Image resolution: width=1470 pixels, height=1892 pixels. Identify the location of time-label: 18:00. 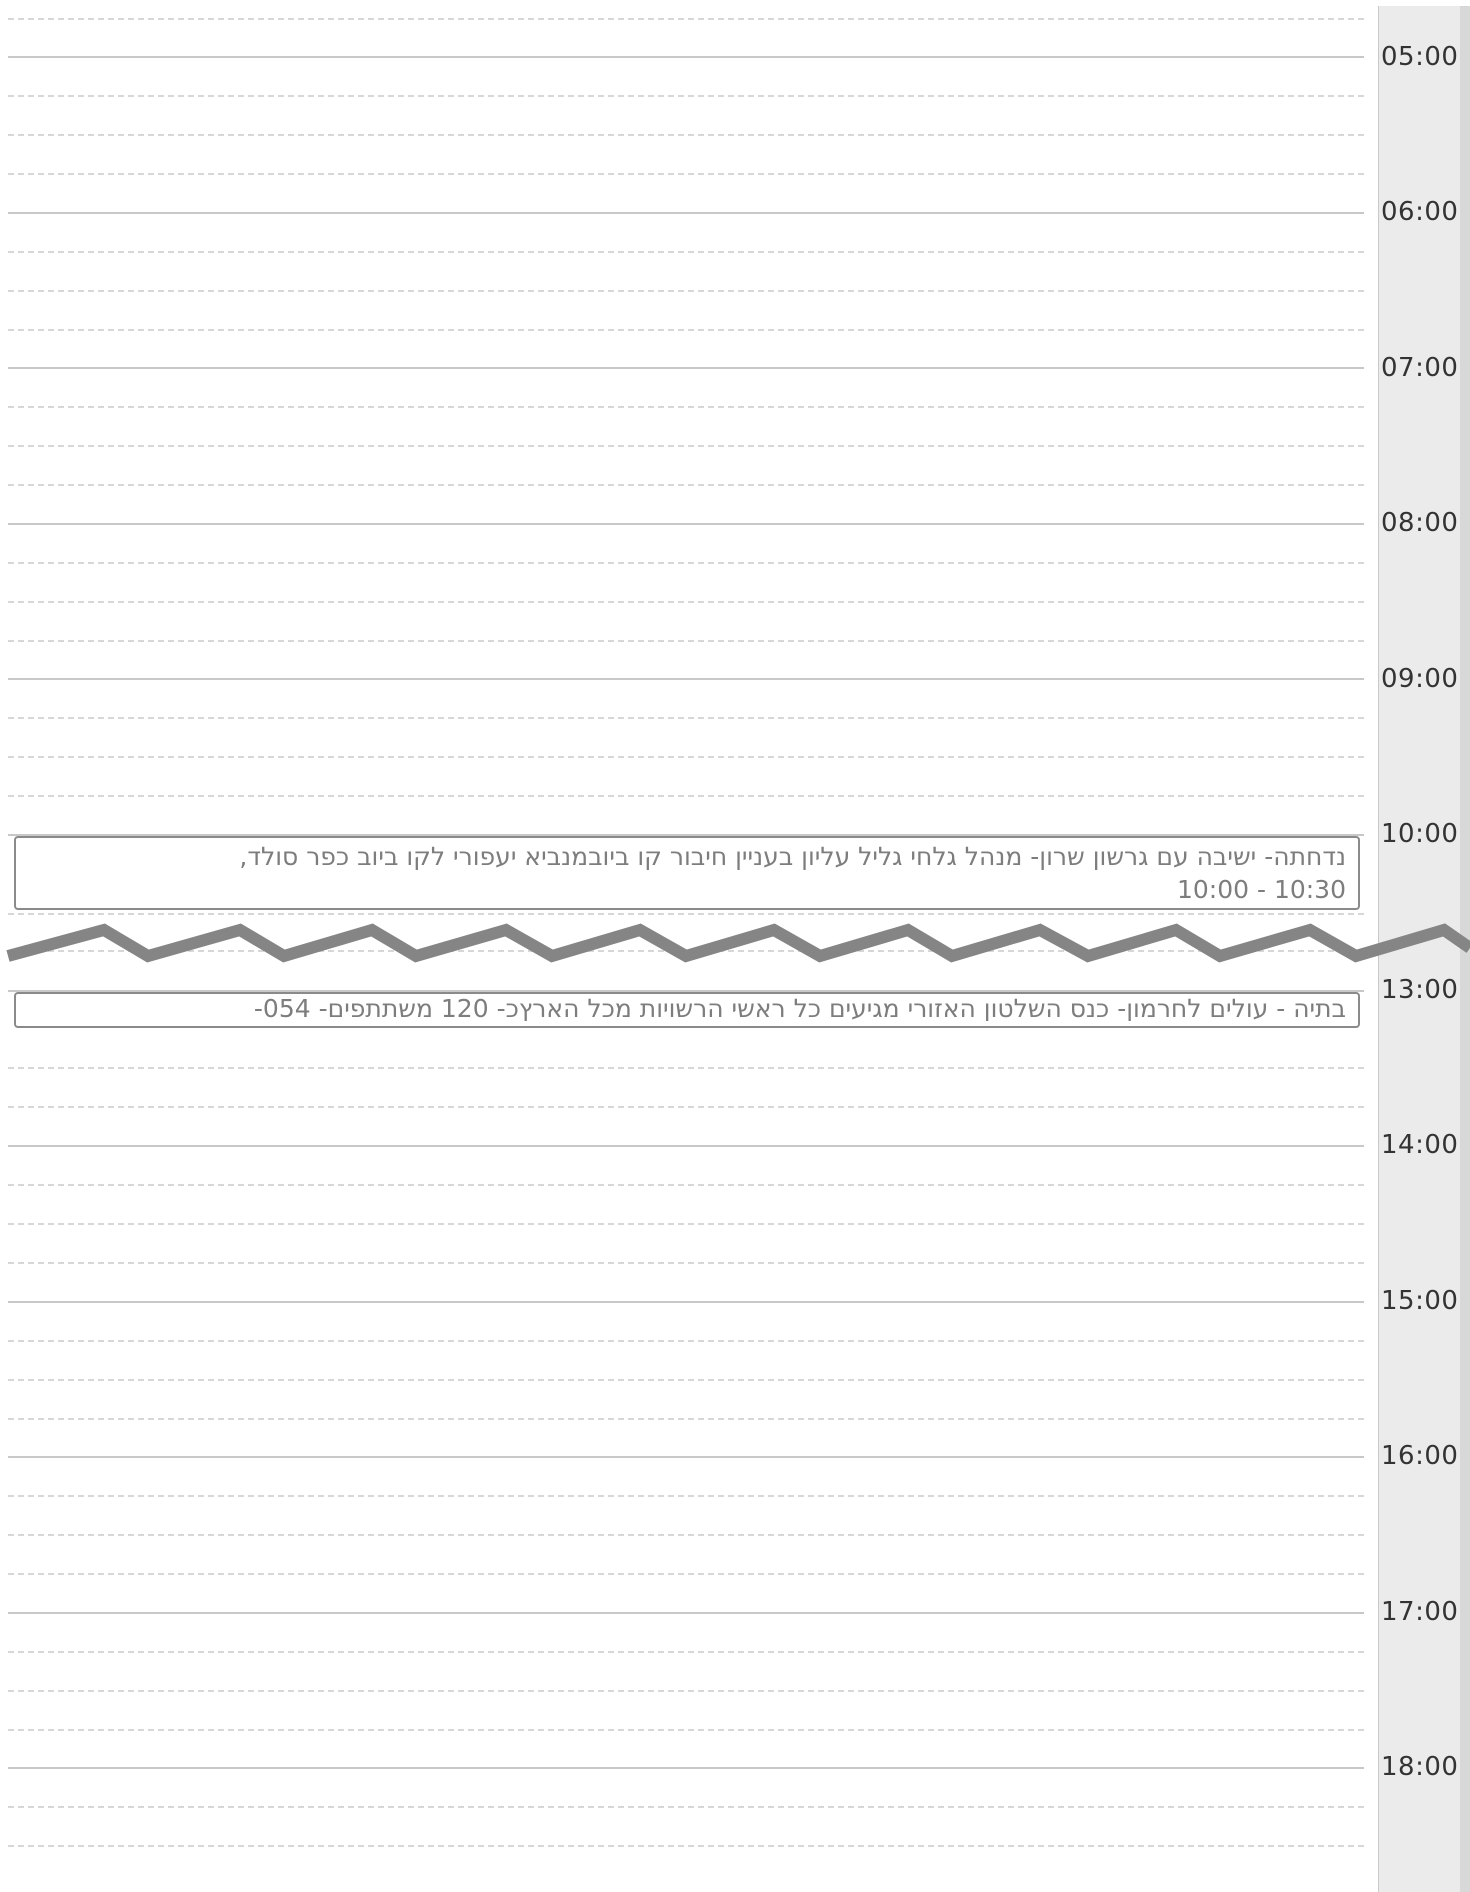
(1420, 1767).